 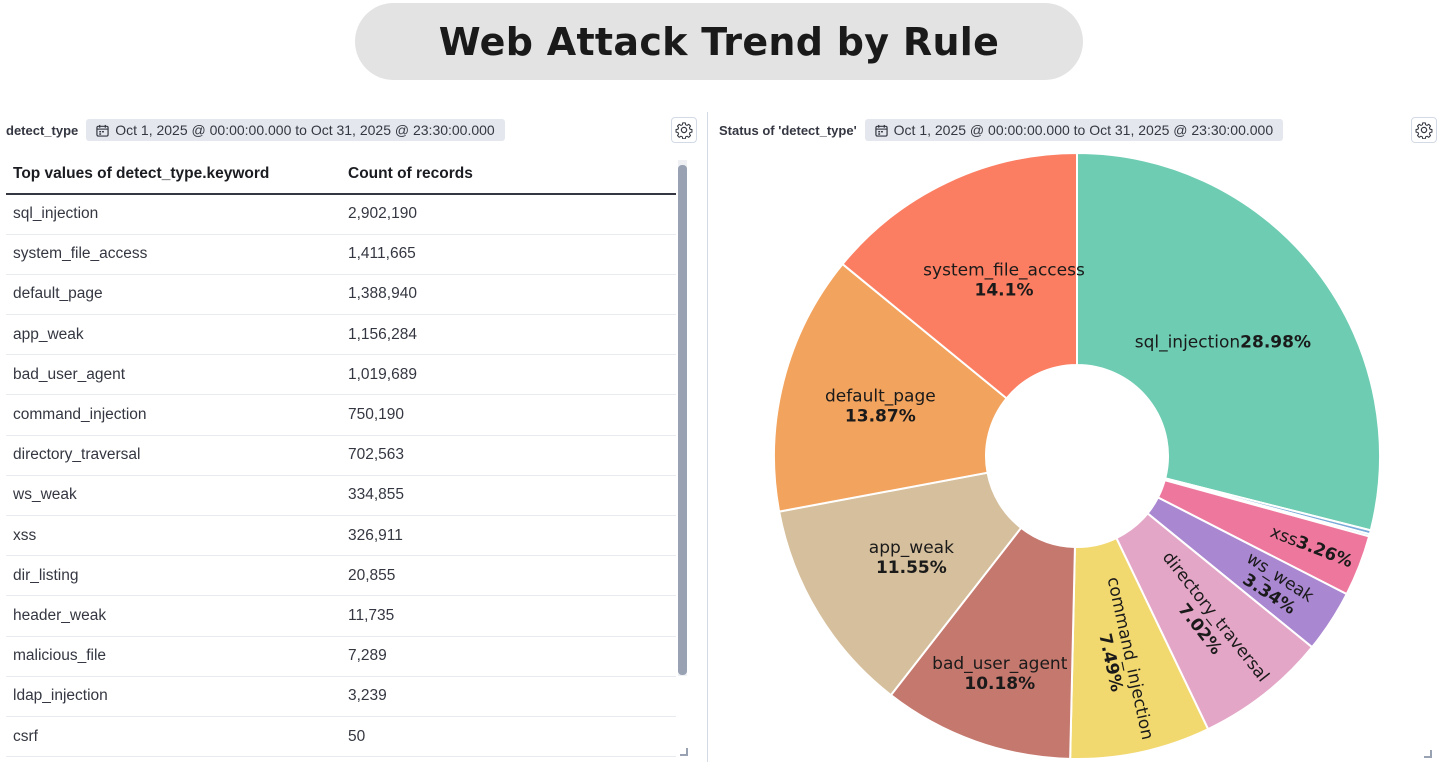 I want to click on count-cell: 702,563, so click(x=506, y=455).